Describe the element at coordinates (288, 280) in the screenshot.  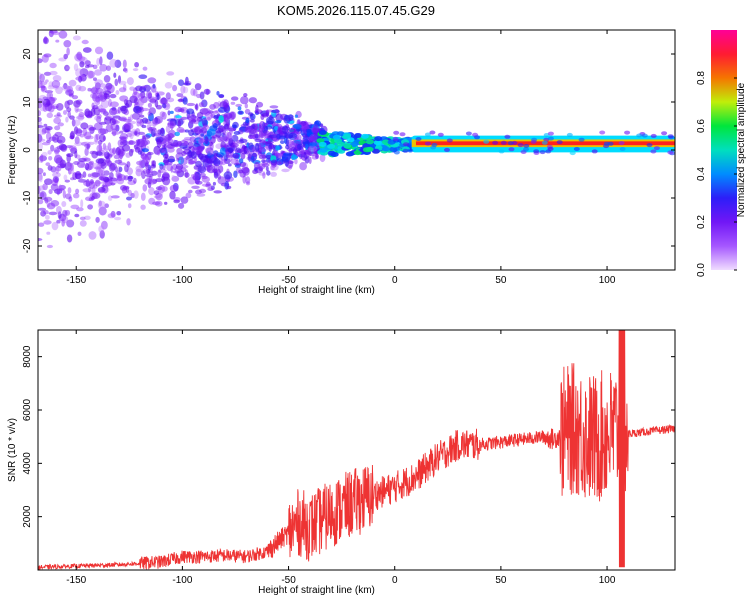
I see `heatmap-xtick-label: -50` at that location.